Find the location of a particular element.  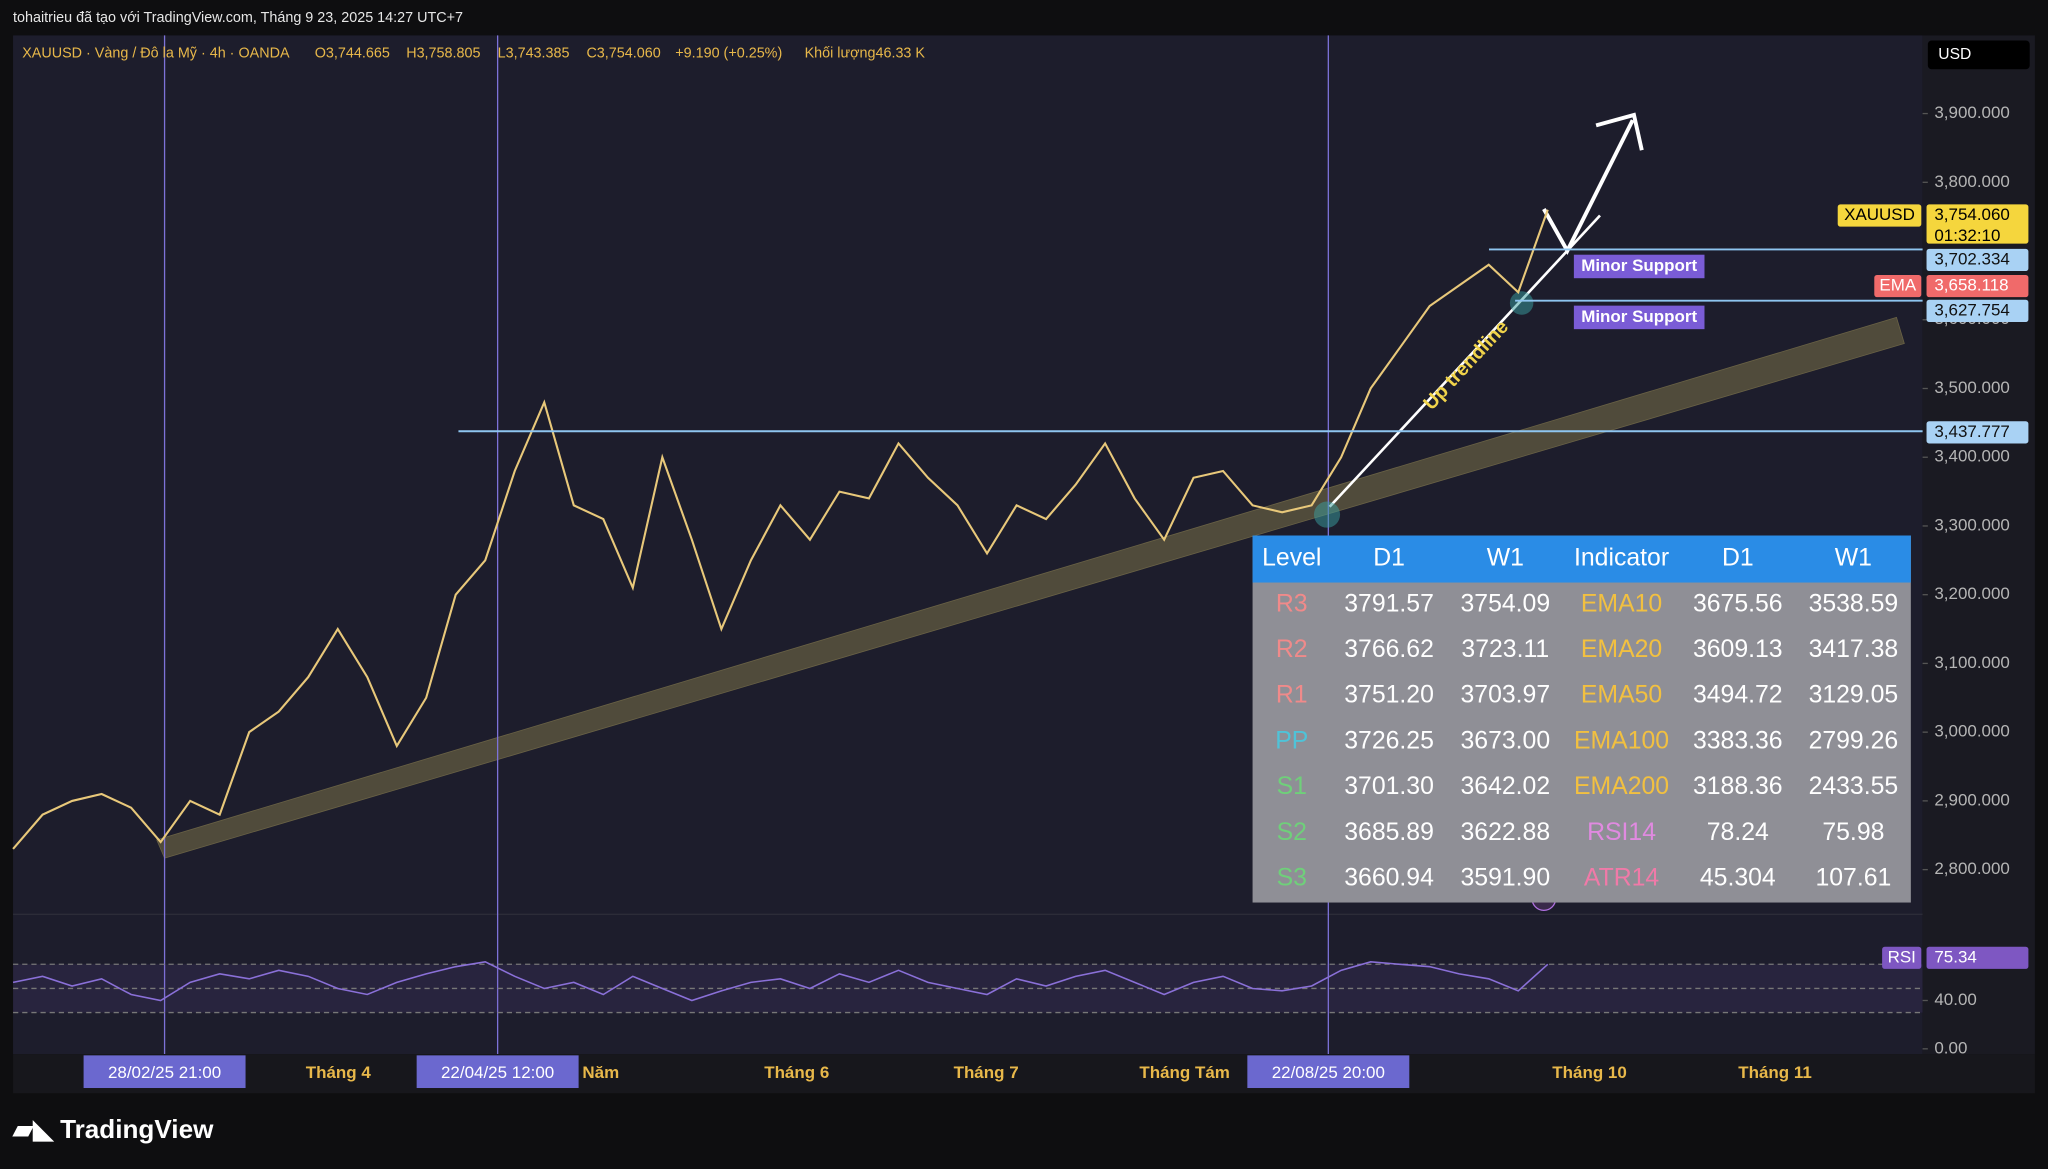

rsi-line is located at coordinates (780, 981).